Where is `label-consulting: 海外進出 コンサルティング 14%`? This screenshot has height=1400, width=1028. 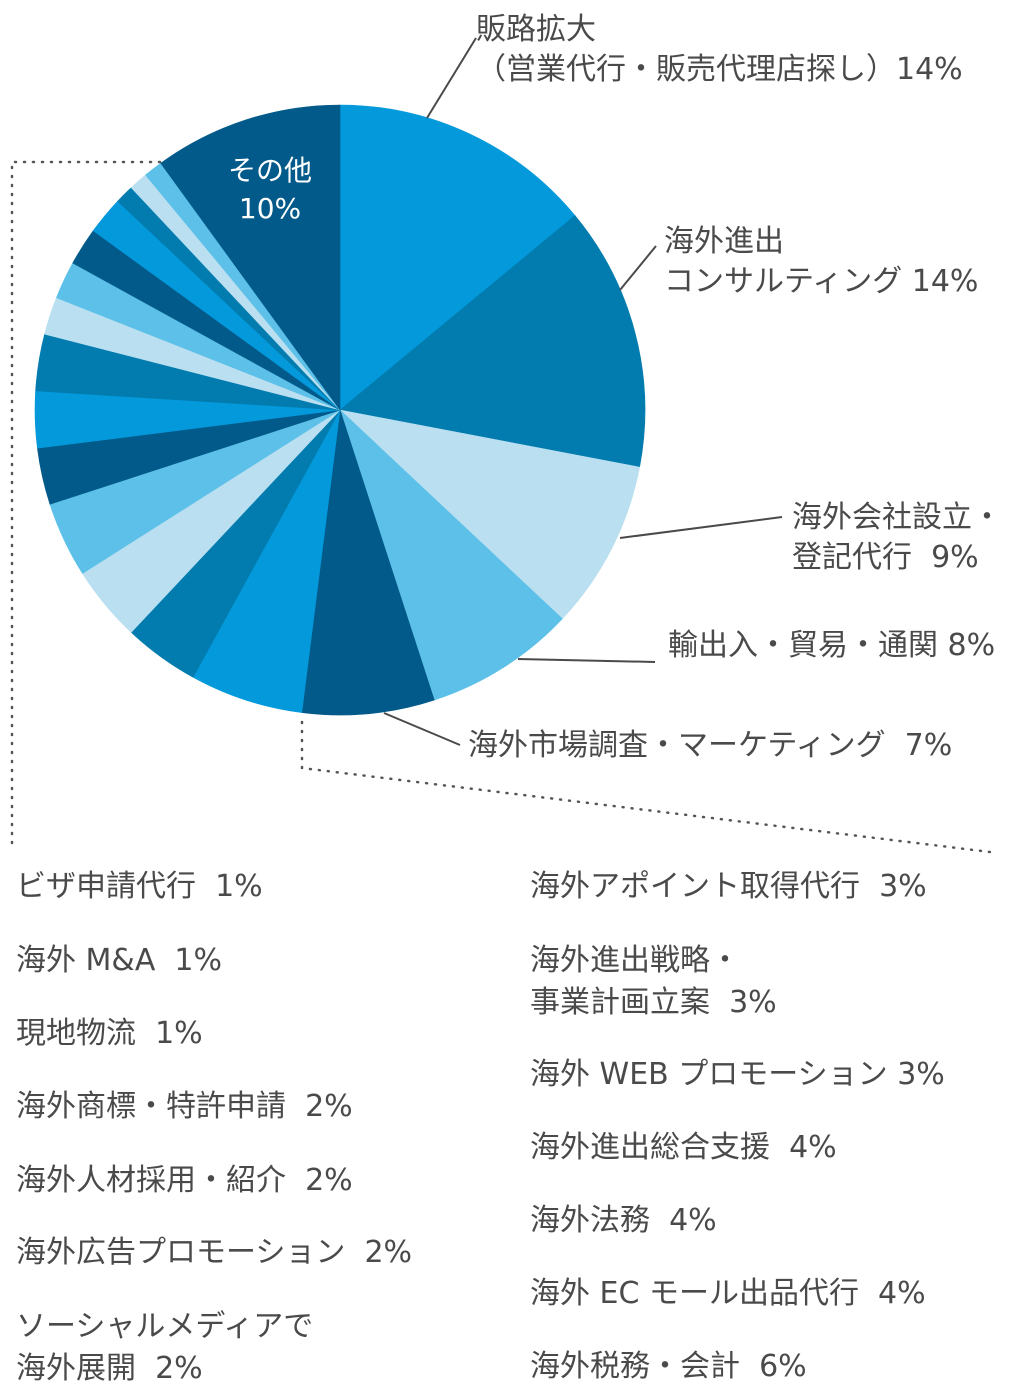 label-consulting: 海外進出 コンサルティング 14% is located at coordinates (821, 261).